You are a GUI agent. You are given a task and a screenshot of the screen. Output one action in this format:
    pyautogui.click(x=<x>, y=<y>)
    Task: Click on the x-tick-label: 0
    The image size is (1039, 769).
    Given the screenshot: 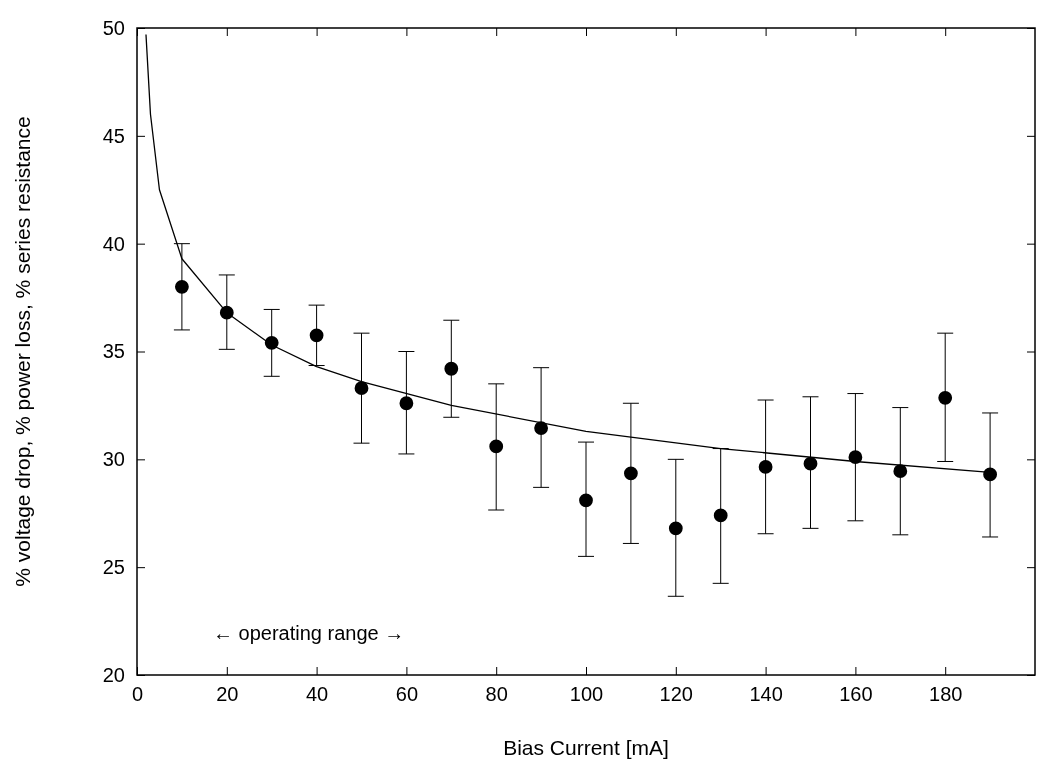 What is the action you would take?
    pyautogui.click(x=137, y=694)
    